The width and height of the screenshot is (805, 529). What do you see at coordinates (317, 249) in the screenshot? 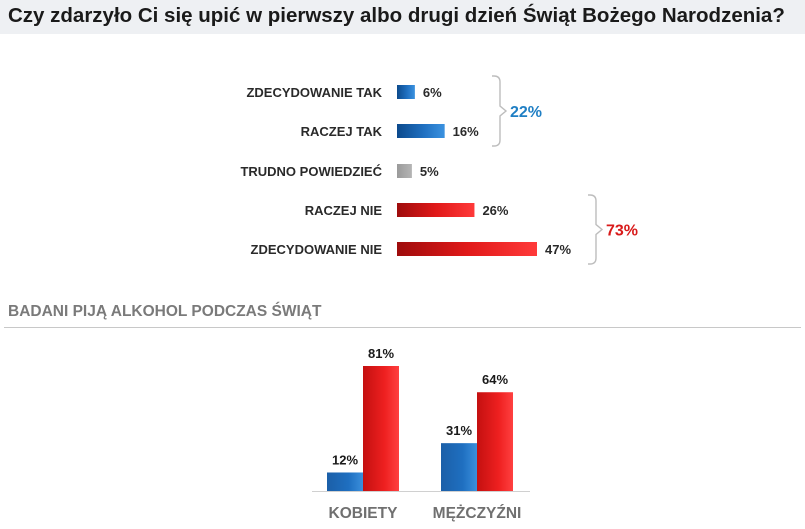
I see `category-label: ZDECYDOWANIE NIE` at bounding box center [317, 249].